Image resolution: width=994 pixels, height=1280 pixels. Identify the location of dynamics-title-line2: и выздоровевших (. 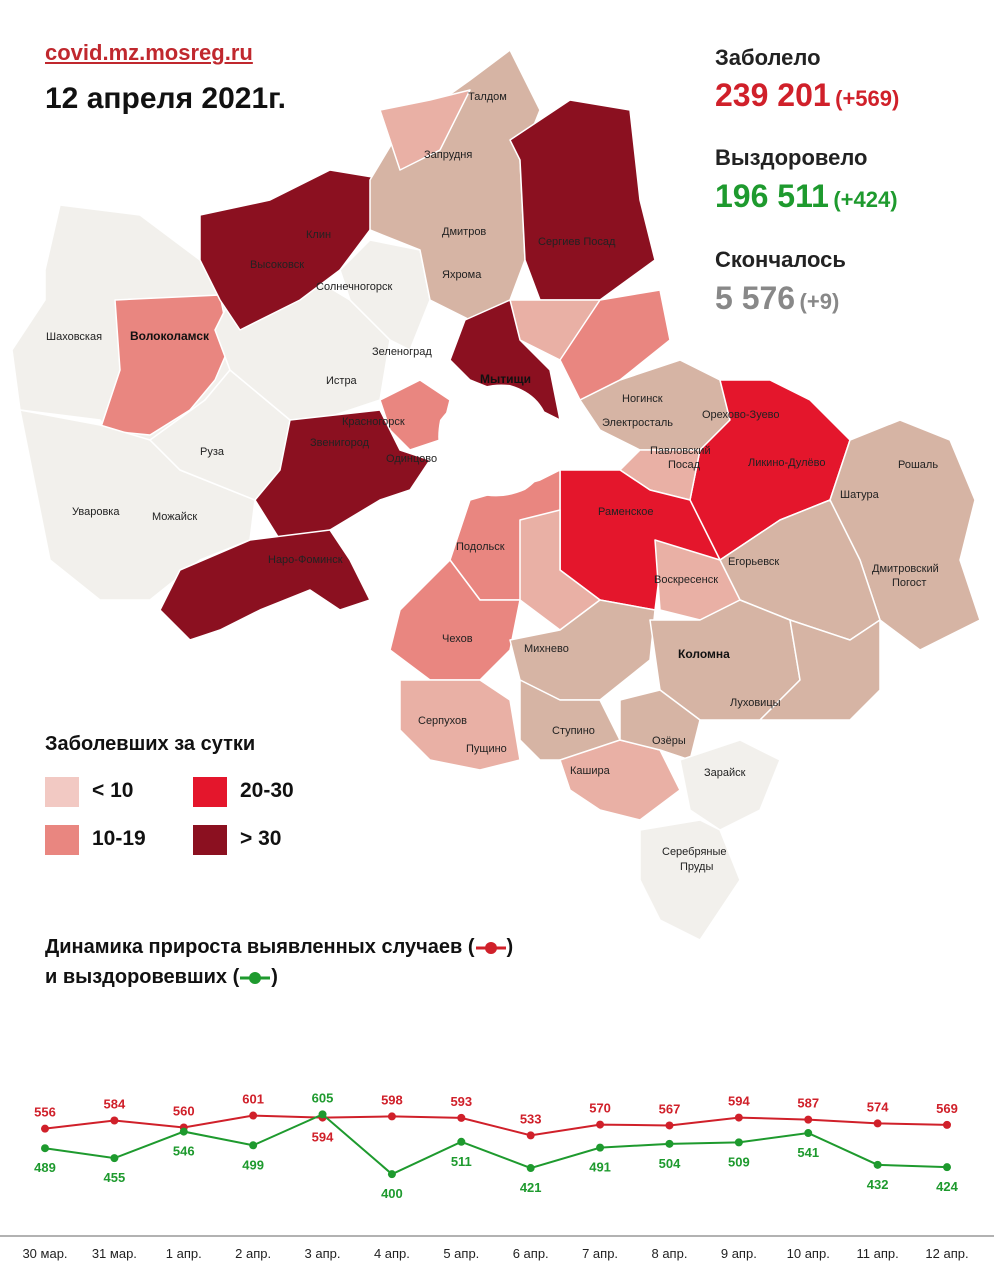
(142, 977).